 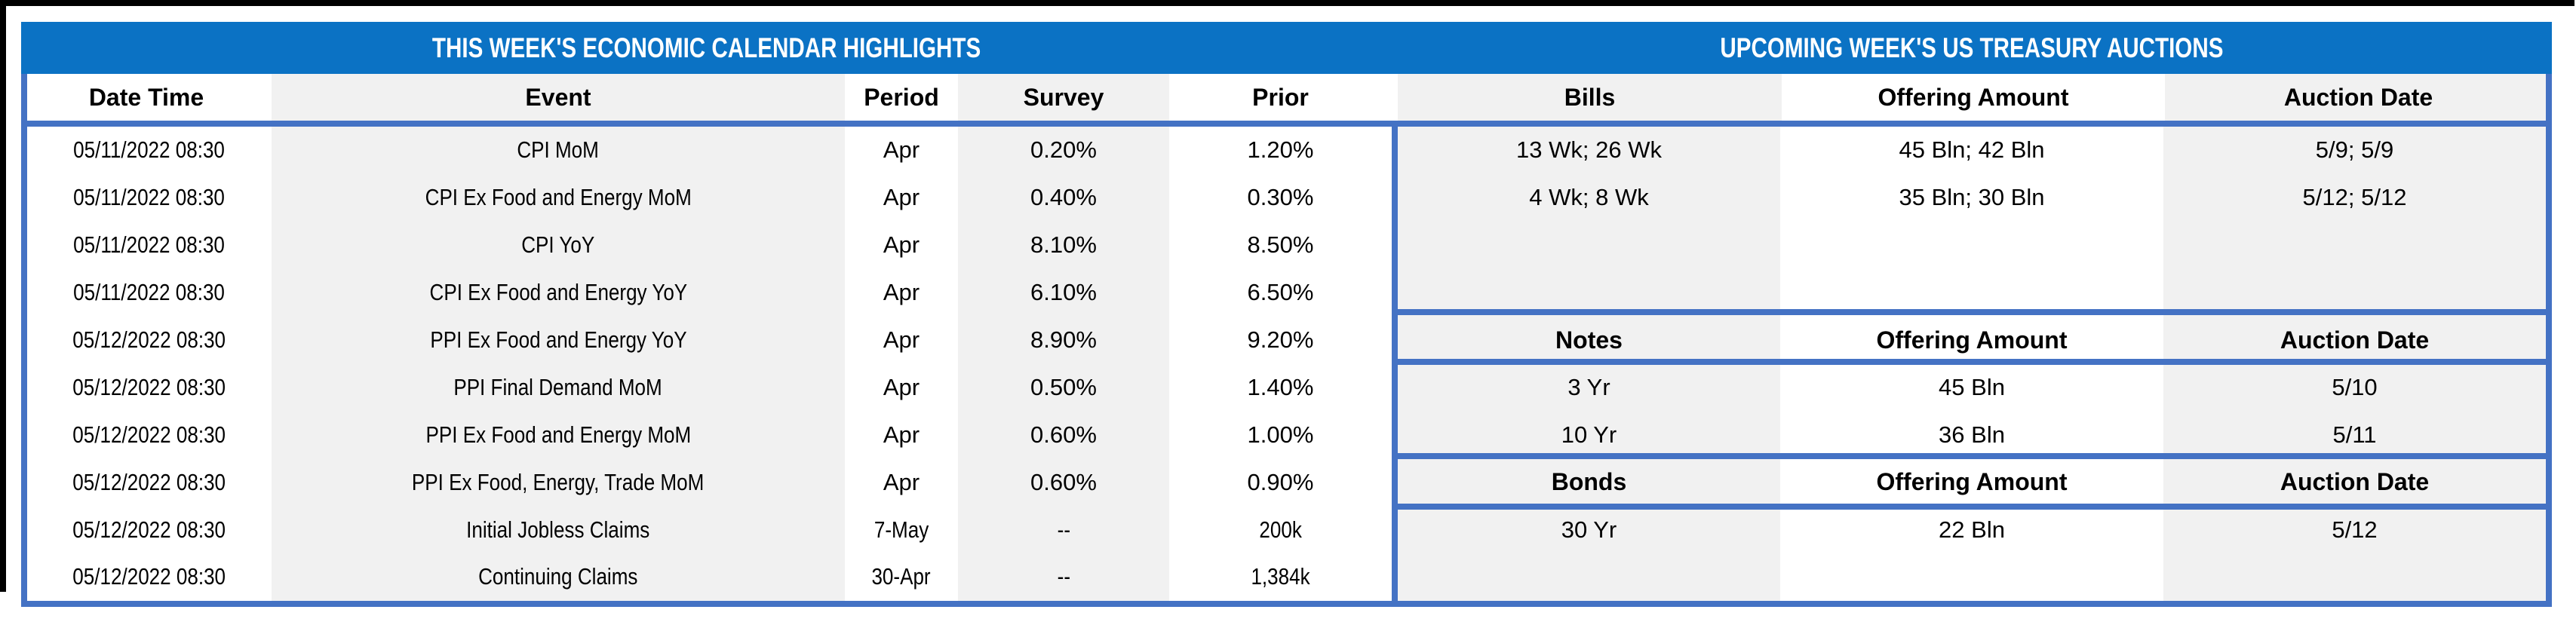 I want to click on calendar-title: THIS WEEK'S ECONOMIC CALENDAR HIGHLIGHTS, so click(x=706, y=47).